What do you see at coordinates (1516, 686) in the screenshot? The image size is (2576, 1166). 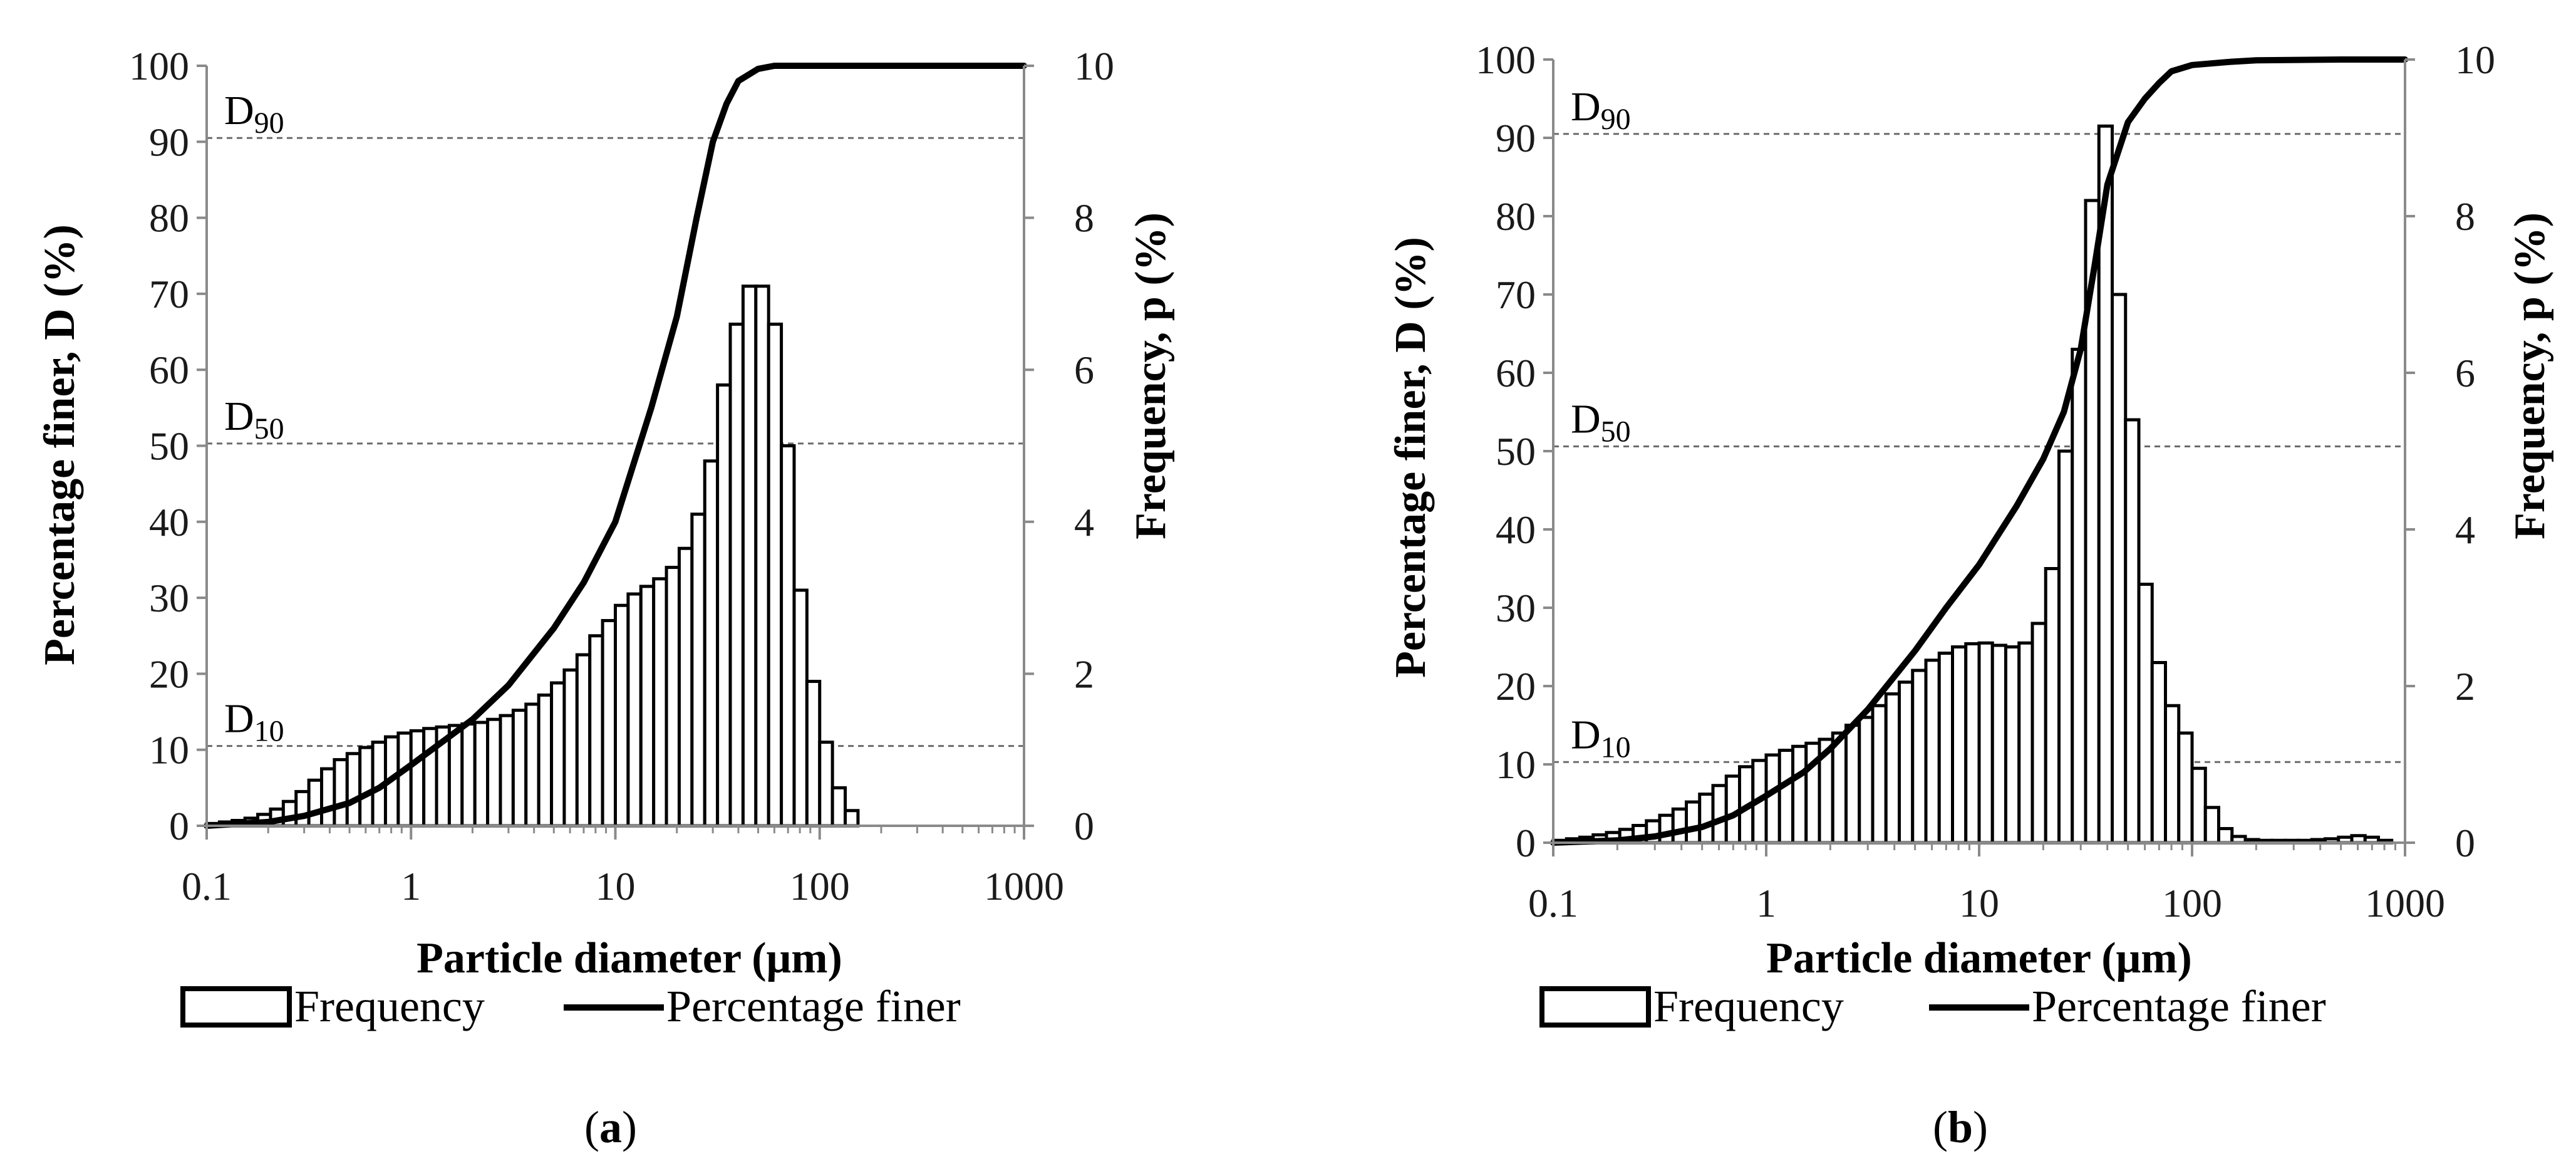 I see `panel-b-left-tick-label: 20` at bounding box center [1516, 686].